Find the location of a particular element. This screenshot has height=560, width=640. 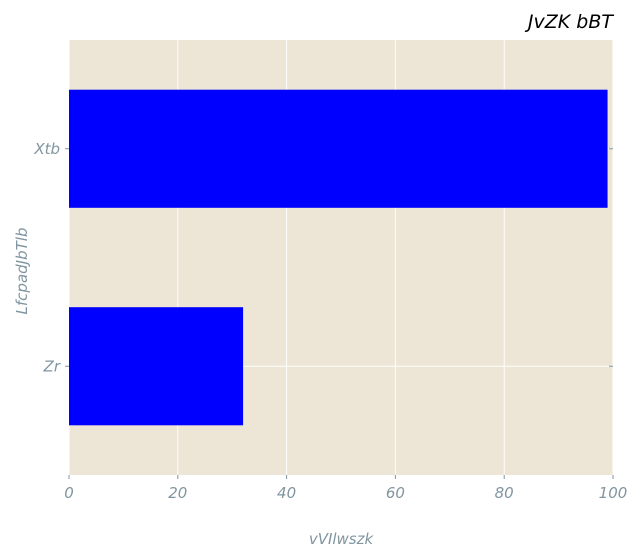

x-tick-label: 100 is located at coordinates (613, 493).